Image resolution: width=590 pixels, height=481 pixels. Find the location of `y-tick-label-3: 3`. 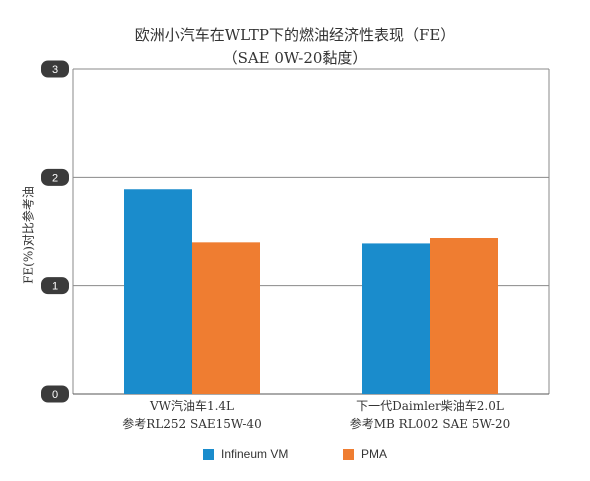

y-tick-label-3: 3 is located at coordinates (55, 70).